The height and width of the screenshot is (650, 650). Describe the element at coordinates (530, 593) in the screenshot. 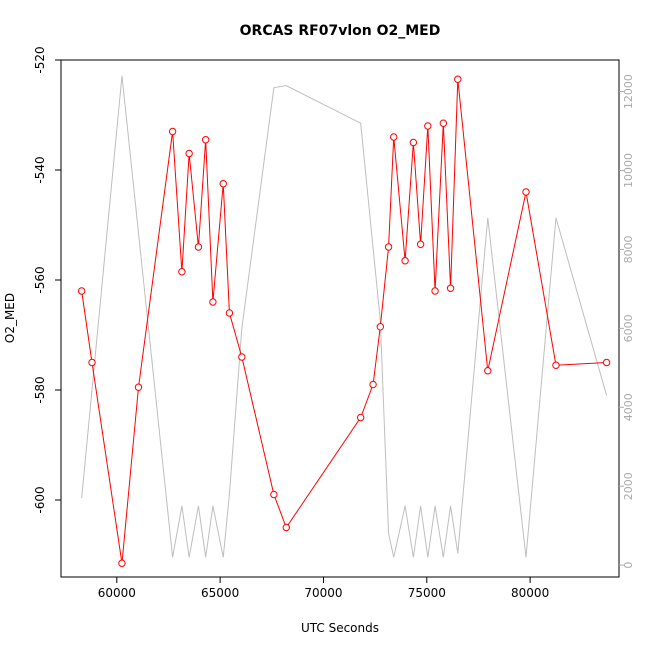

I see `x-tick-label: 80000` at that location.